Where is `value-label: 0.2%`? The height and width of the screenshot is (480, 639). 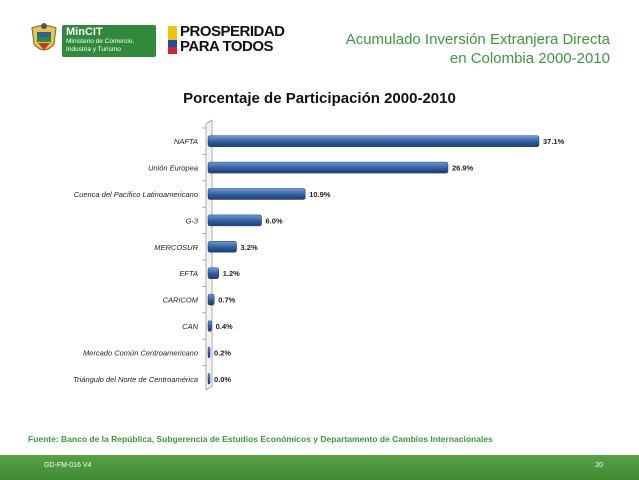
value-label: 0.2% is located at coordinates (222, 352).